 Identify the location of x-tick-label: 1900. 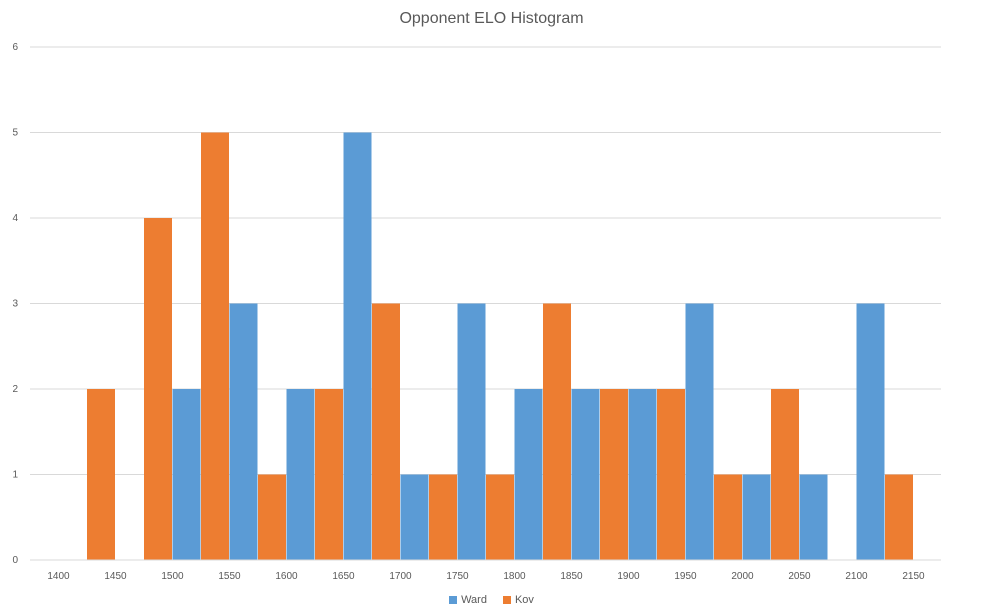
(628, 576).